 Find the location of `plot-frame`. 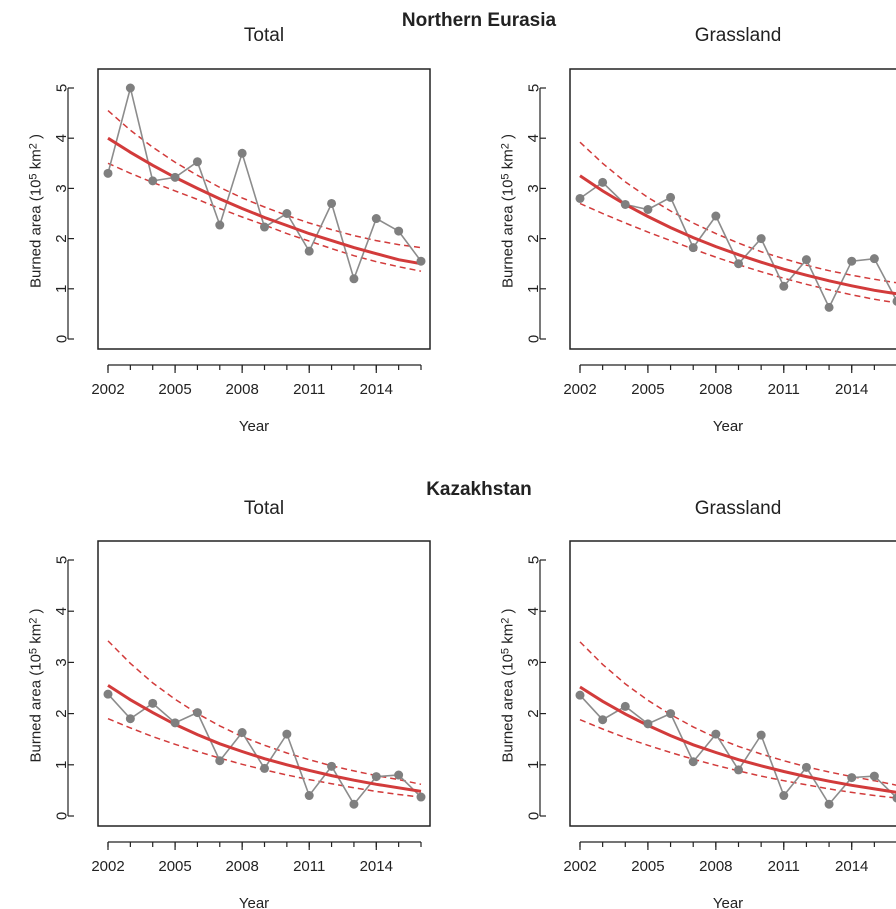

plot-frame is located at coordinates (264, 209).